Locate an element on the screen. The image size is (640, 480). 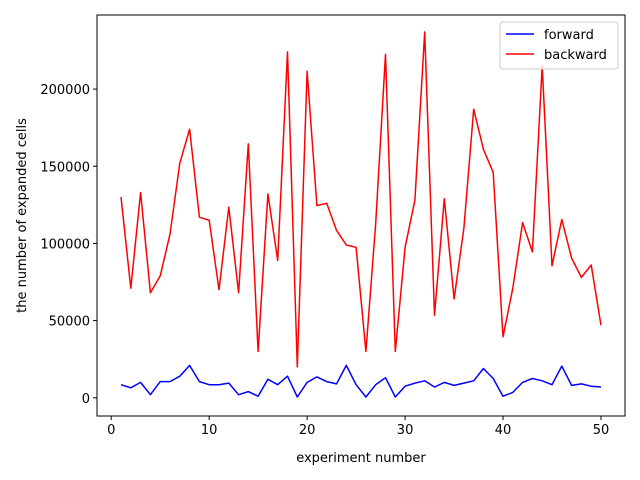
legend-label-forward: forward is located at coordinates (569, 35).